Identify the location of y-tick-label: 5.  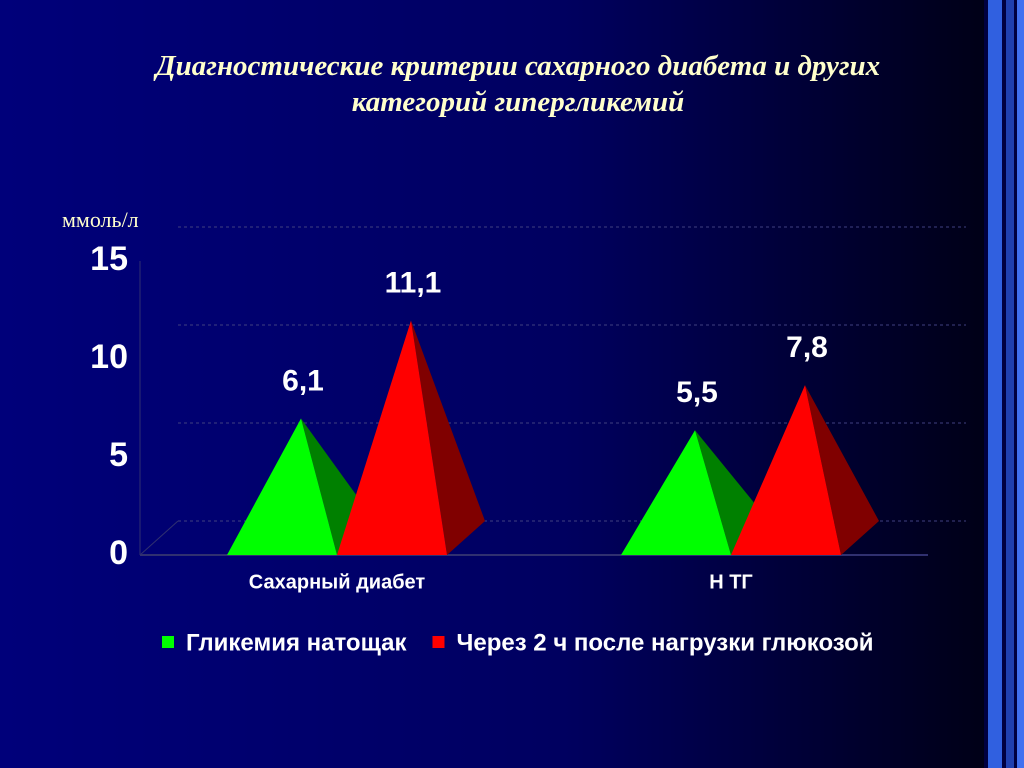
(118, 455).